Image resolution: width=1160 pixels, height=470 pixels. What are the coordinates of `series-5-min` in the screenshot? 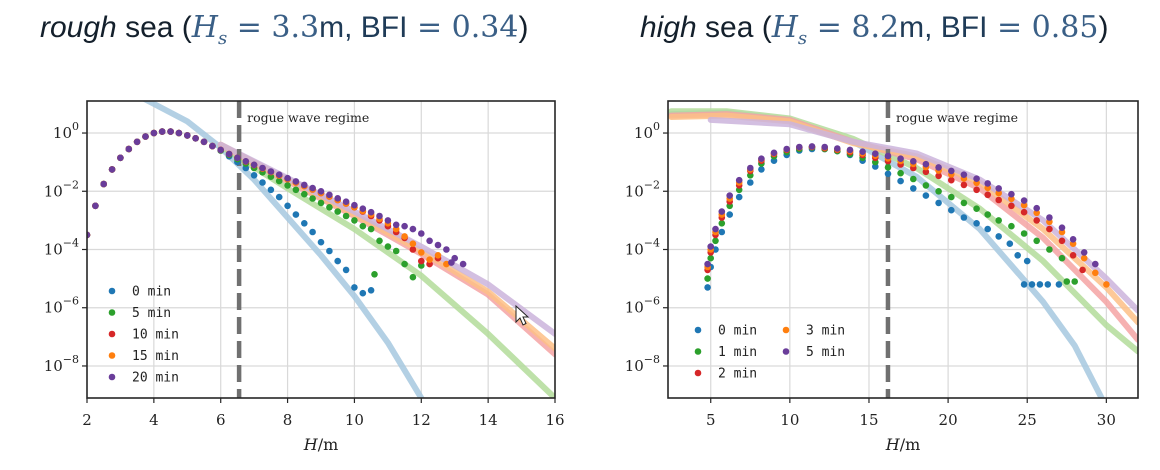 It's located at (901, 205).